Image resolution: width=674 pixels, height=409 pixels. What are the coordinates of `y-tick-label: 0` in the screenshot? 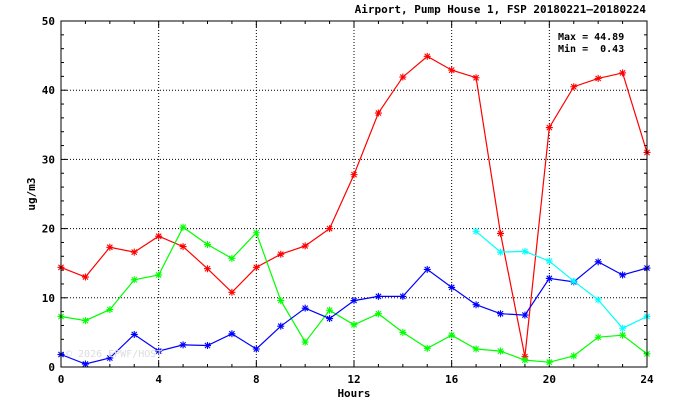 It's located at (51, 367).